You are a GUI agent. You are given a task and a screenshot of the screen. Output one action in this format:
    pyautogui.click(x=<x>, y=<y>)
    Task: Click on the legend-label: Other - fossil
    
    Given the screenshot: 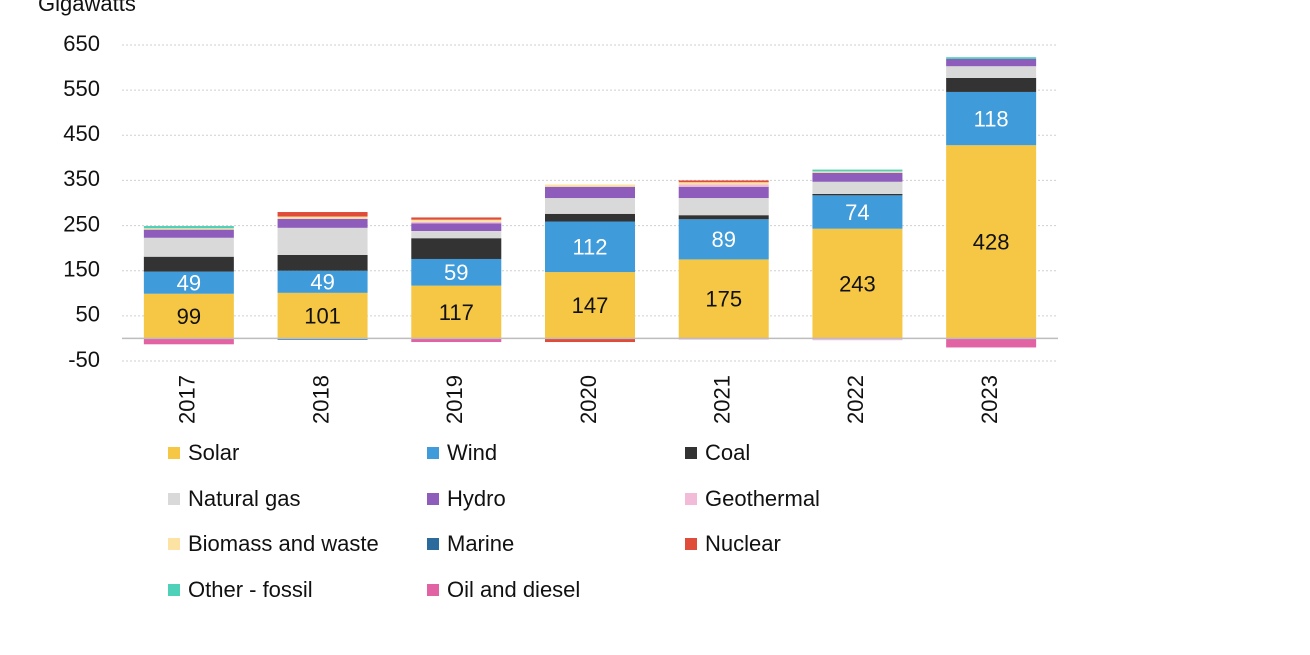 What is the action you would take?
    pyautogui.click(x=250, y=589)
    